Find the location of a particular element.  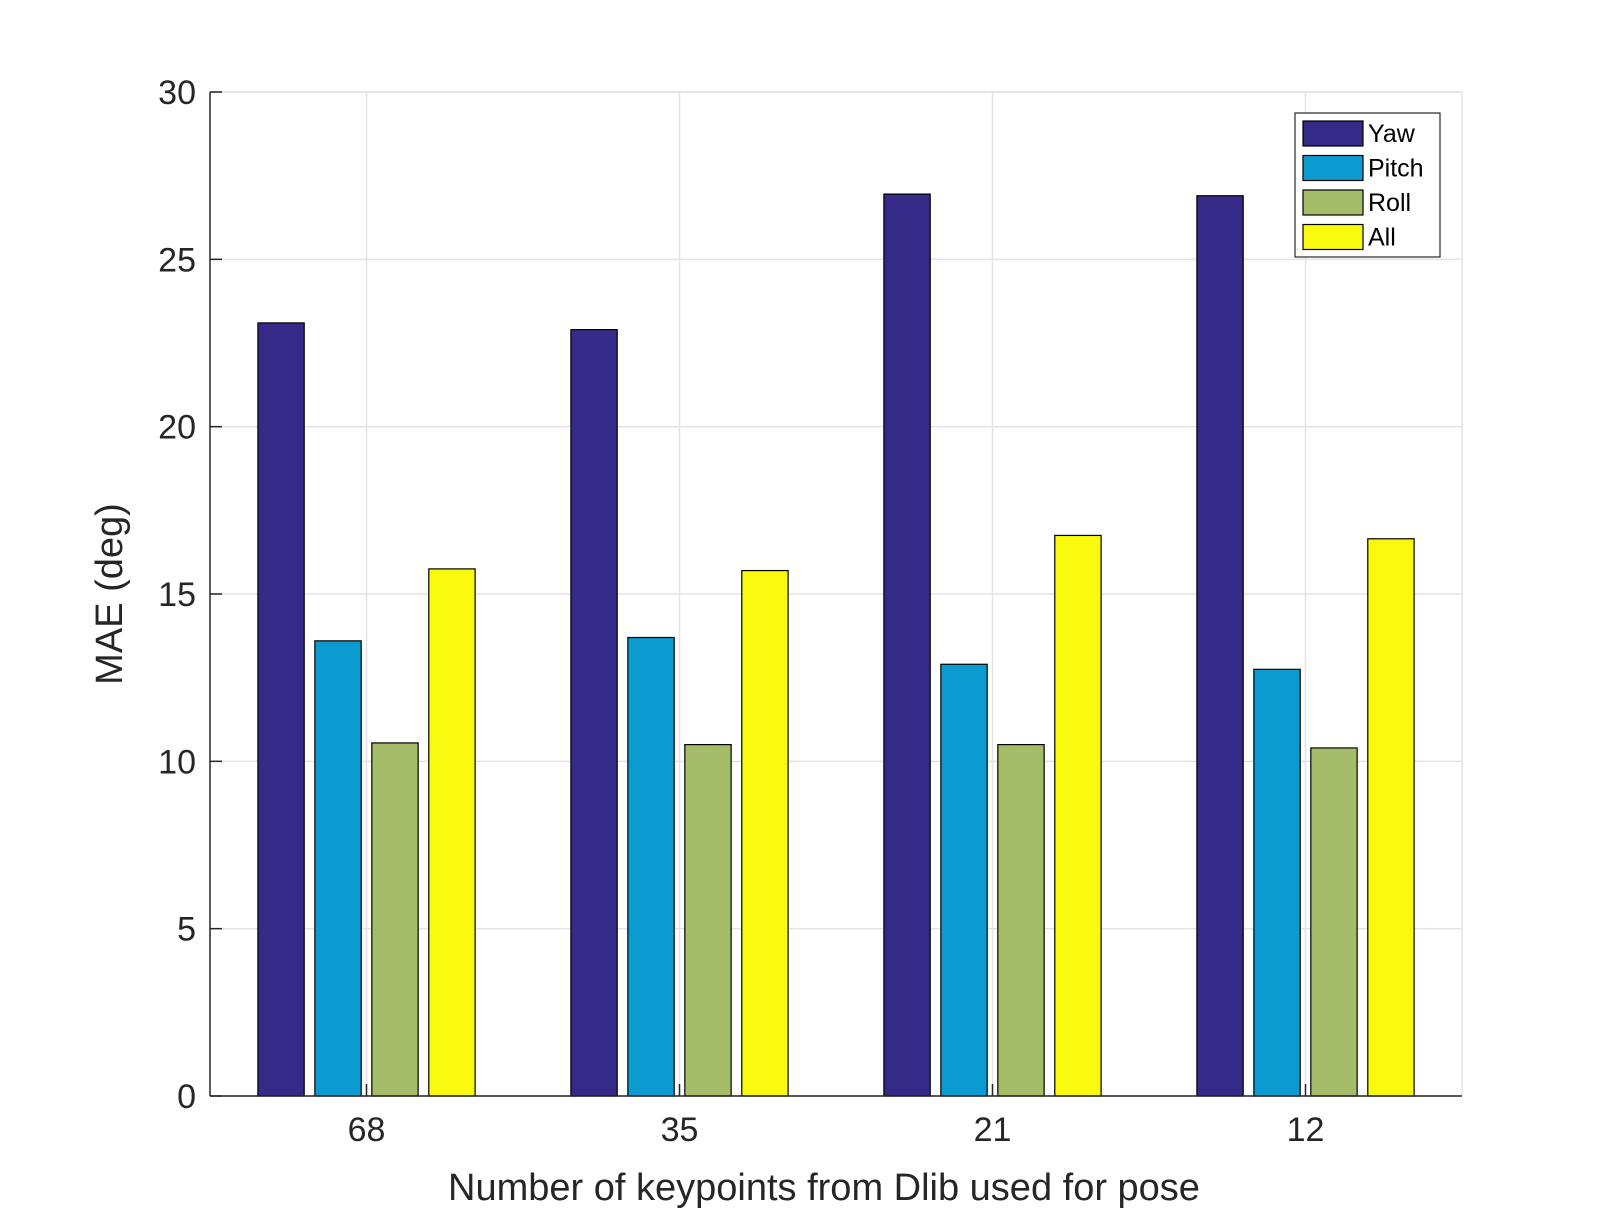

y-axis-title: MAE (deg) is located at coordinates (110, 594).